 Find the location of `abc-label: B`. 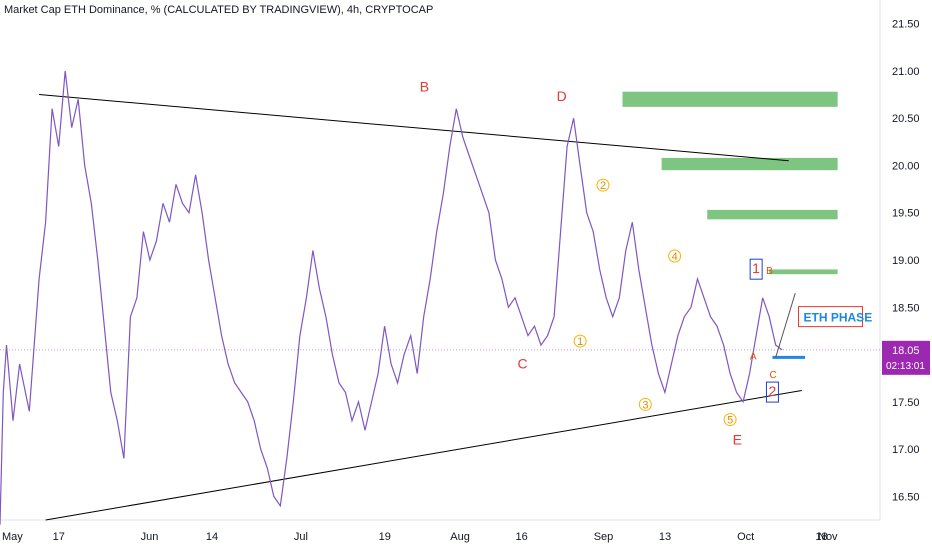

abc-label: B is located at coordinates (769, 271).